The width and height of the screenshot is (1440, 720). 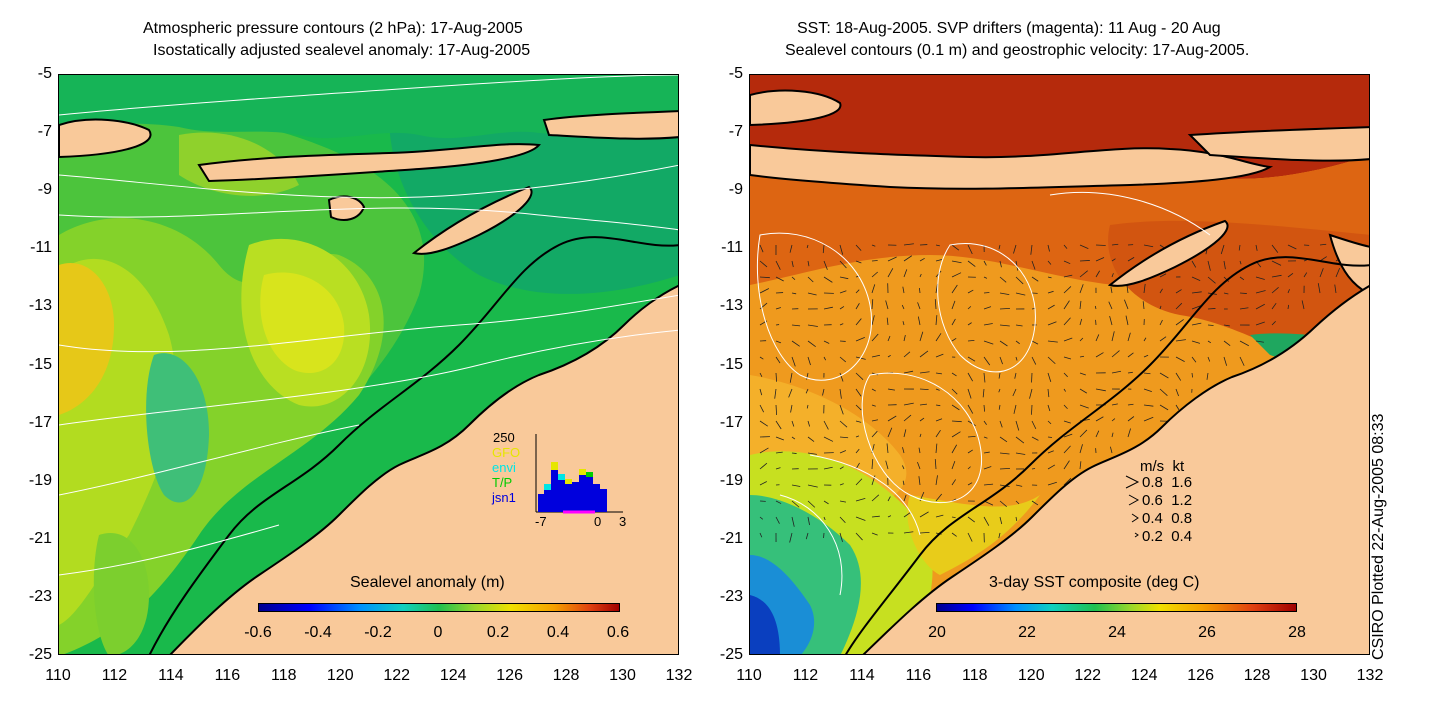 What do you see at coordinates (40, 364) in the screenshot?
I see `left-y-tick-label: -15` at bounding box center [40, 364].